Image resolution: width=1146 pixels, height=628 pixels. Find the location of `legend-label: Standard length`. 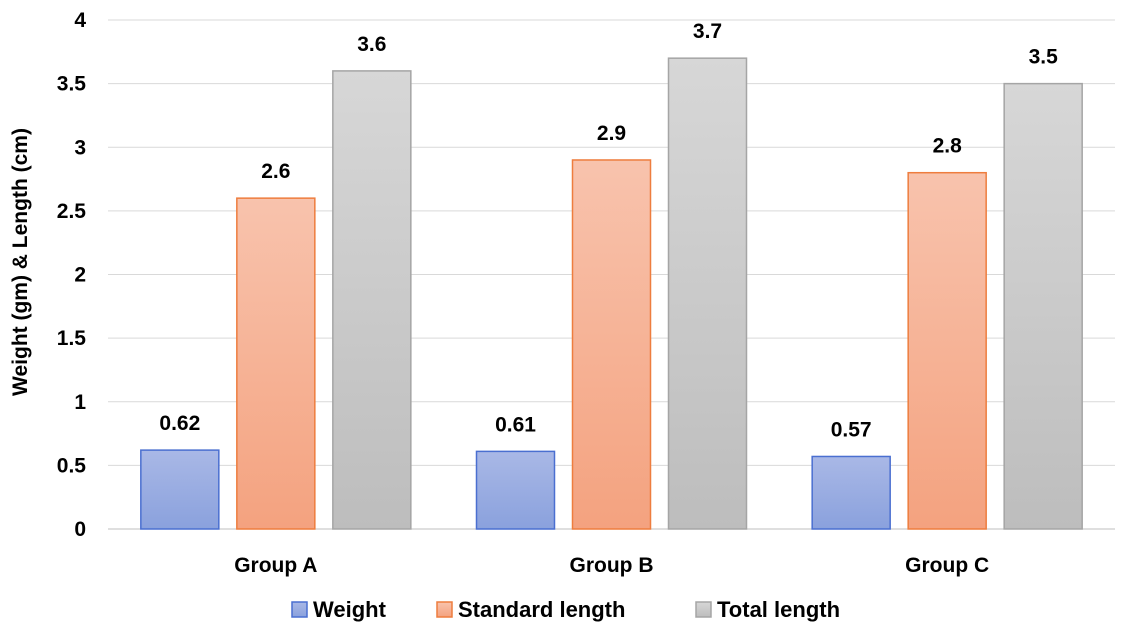

legend-label: Standard length is located at coordinates (541, 609).